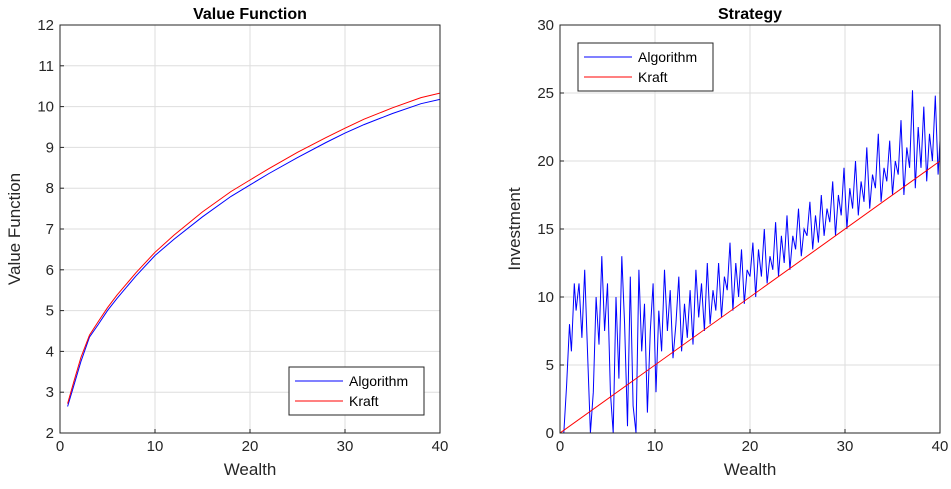 Image resolution: width=951 pixels, height=489 pixels. What do you see at coordinates (514, 228) in the screenshot?
I see `y-axis-label: Investment` at bounding box center [514, 228].